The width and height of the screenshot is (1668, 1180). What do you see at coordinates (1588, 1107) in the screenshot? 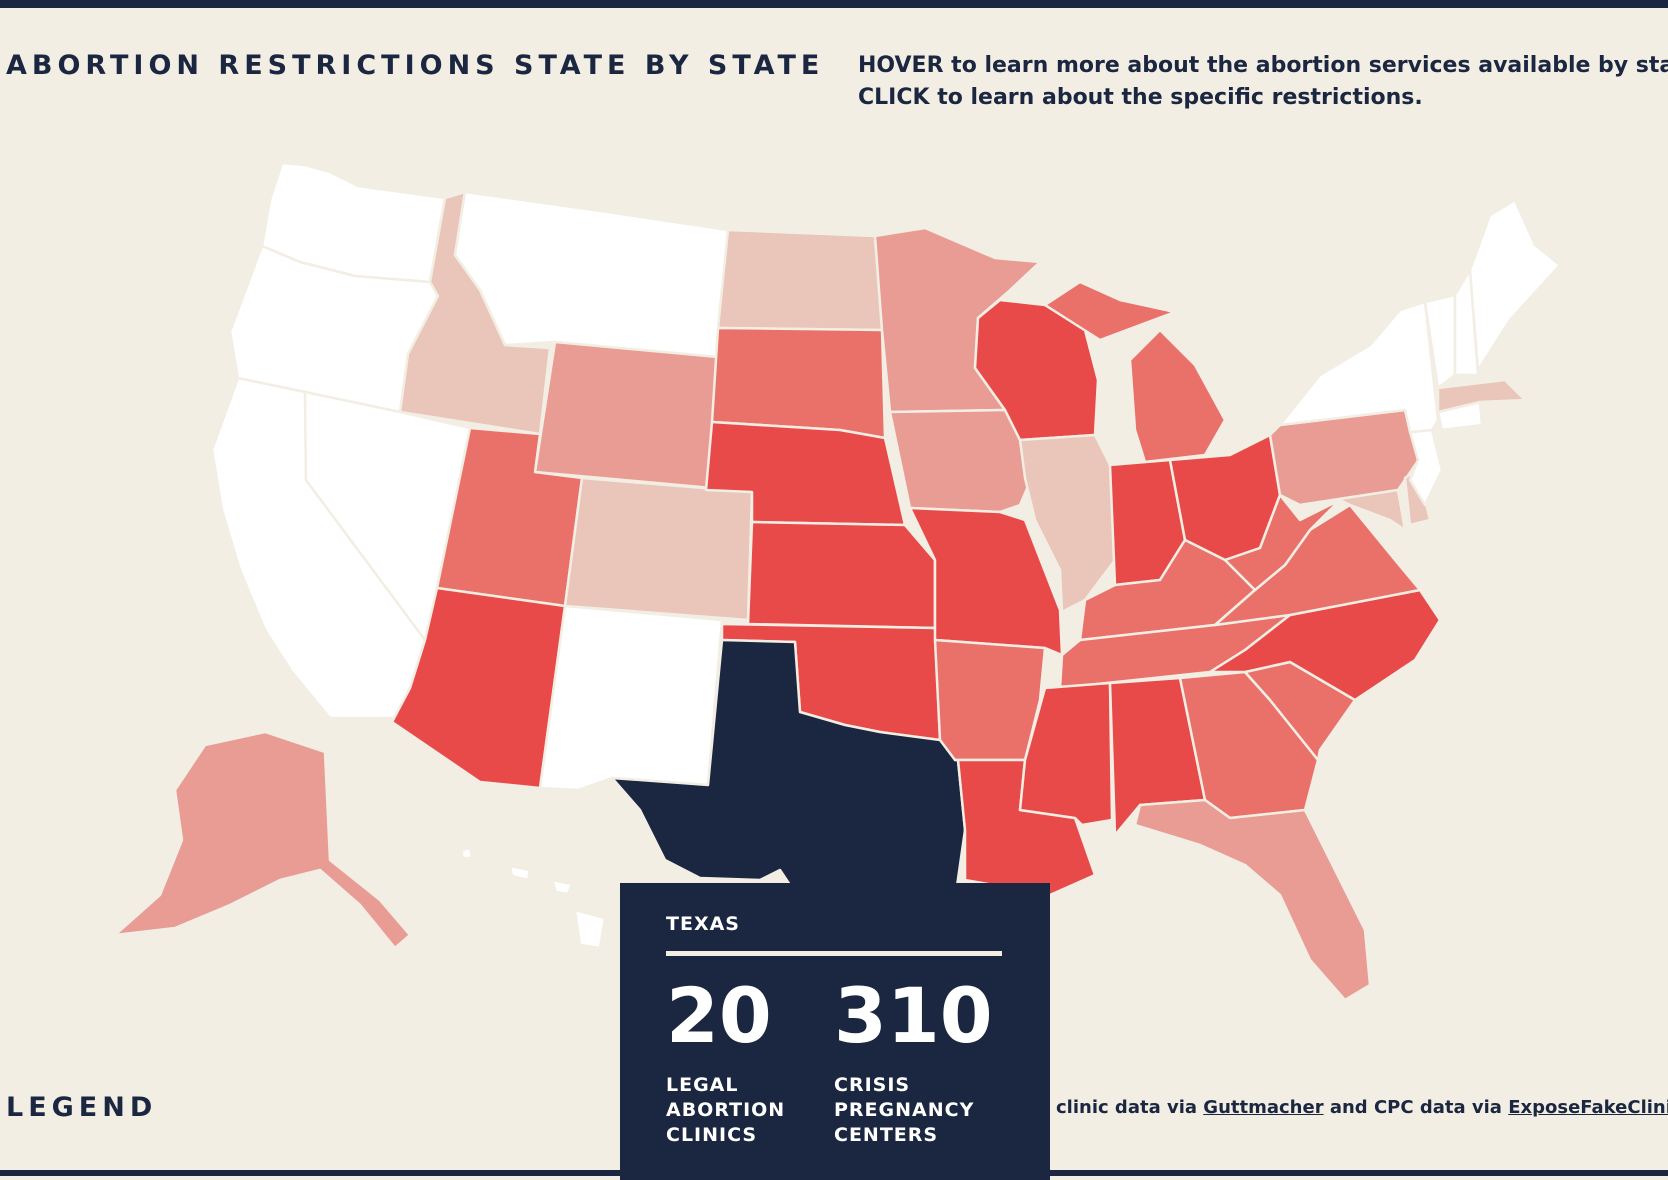
I see `exposefakeclinics-link: ExposeFakeClinics.com` at bounding box center [1588, 1107].